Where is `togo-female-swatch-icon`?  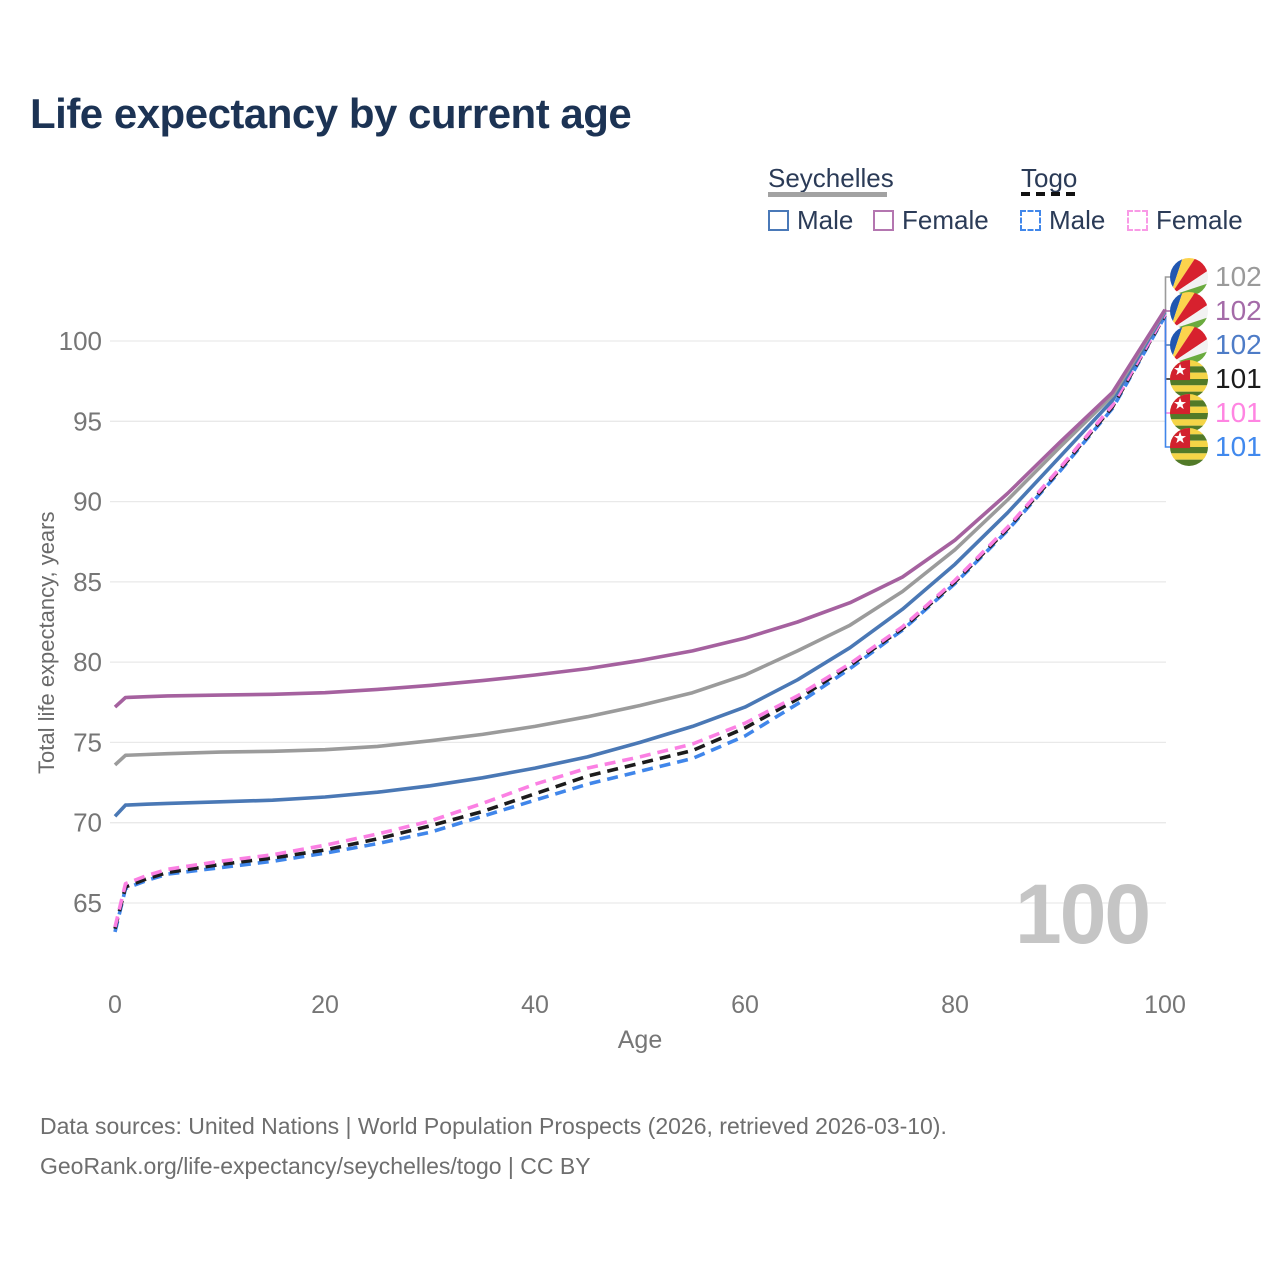
togo-female-swatch-icon is located at coordinates (1137, 220).